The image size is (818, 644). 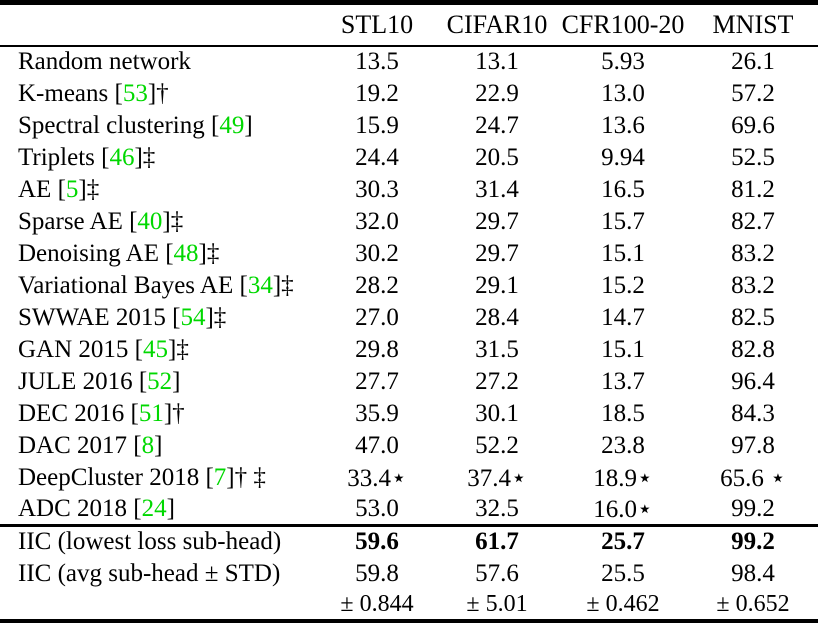 I want to click on value-cell: 82.7, so click(x=753, y=221).